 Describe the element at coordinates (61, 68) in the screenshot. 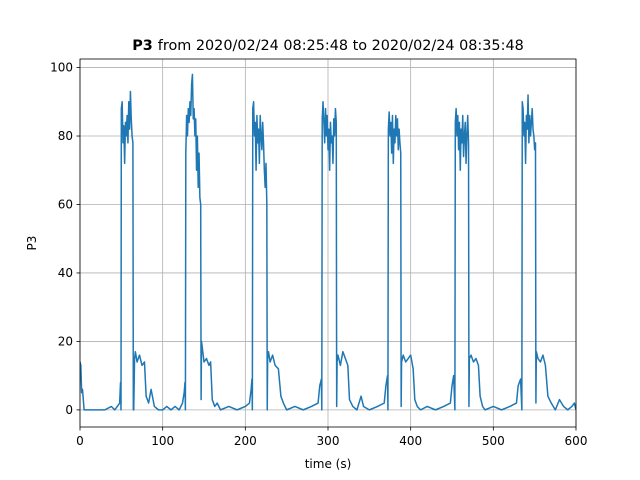

I see `y-tick-label: 100` at that location.